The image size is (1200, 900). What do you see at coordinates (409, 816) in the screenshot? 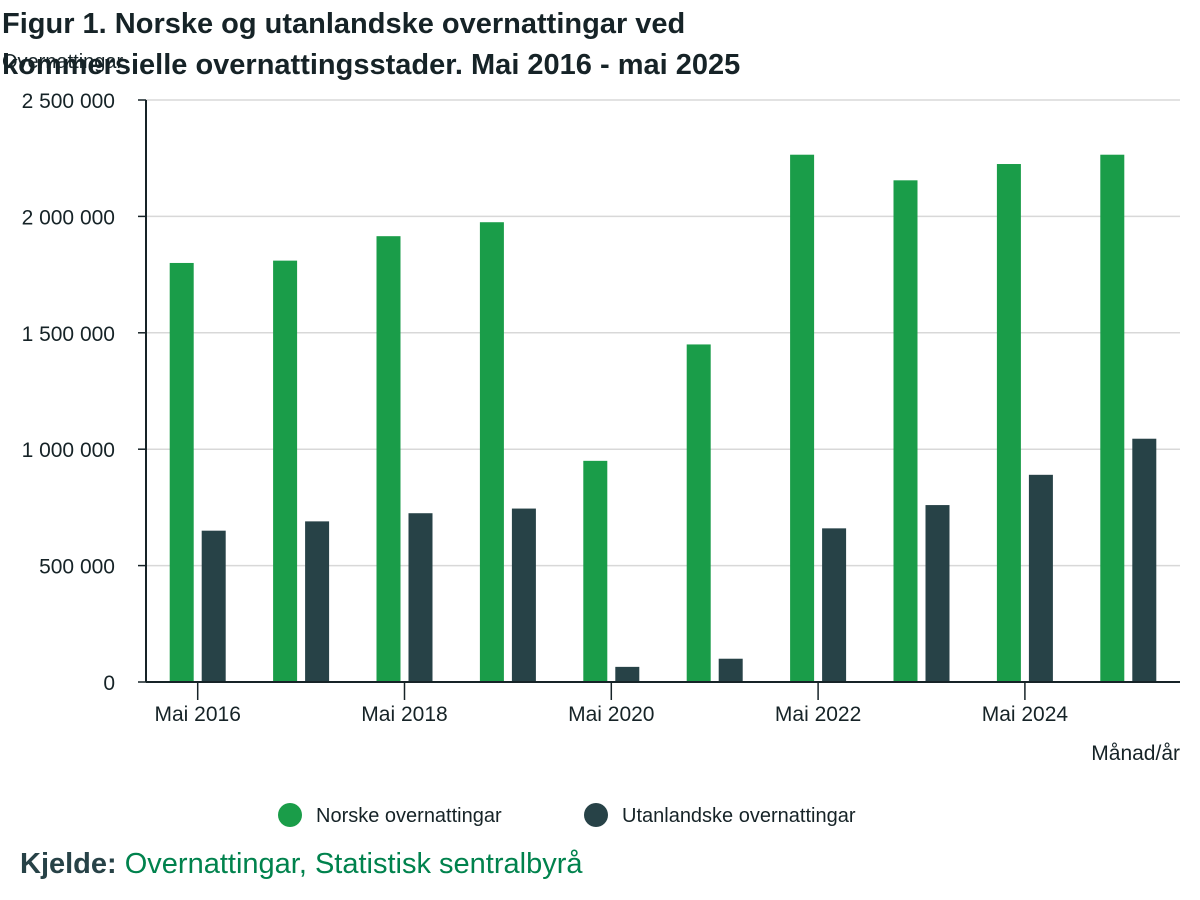
I see `legend-label-norske: Norske overnattingar` at bounding box center [409, 816].